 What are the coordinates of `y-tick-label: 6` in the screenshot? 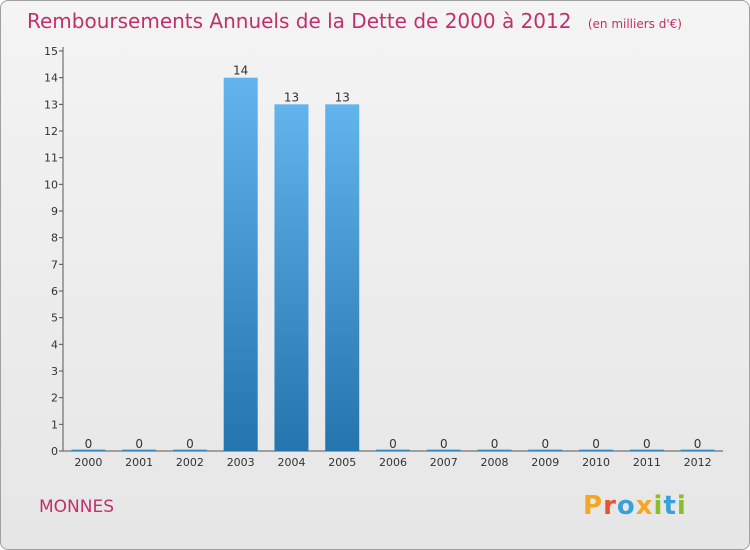 It's located at (54, 291).